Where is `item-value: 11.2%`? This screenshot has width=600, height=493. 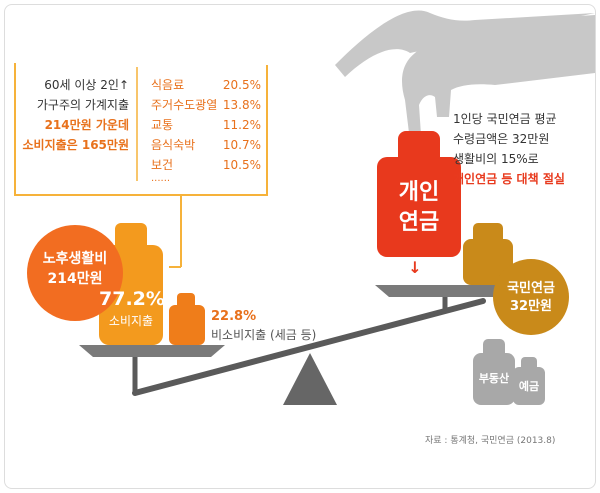 item-value: 11.2% is located at coordinates (241, 125).